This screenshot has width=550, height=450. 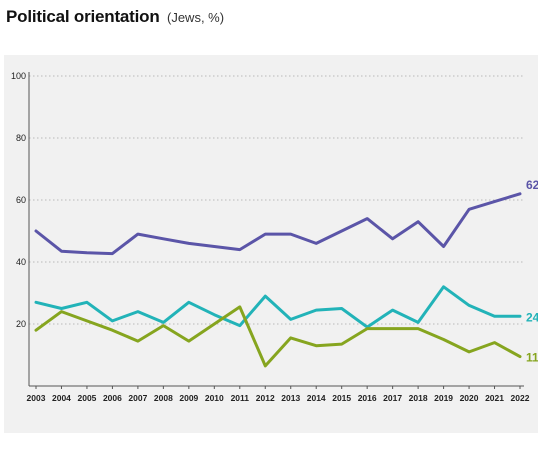 I want to click on y-tick-label: 40, so click(x=21, y=262).